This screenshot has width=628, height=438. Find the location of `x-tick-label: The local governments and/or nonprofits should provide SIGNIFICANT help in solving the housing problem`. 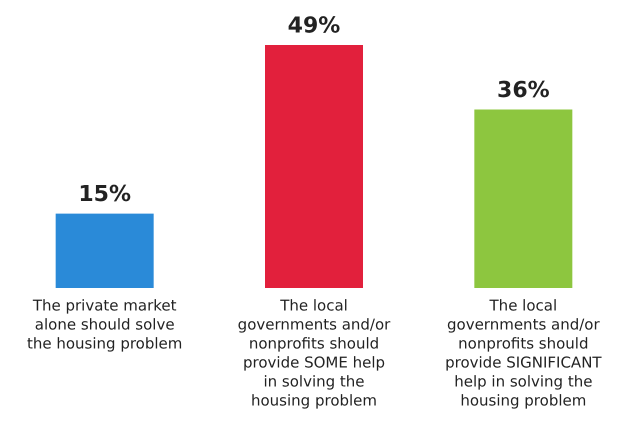

x-tick-label: The local governments and/or nonprofits should provide SIGNIFICANT help in solving the housing problem is located at coordinates (523, 353).